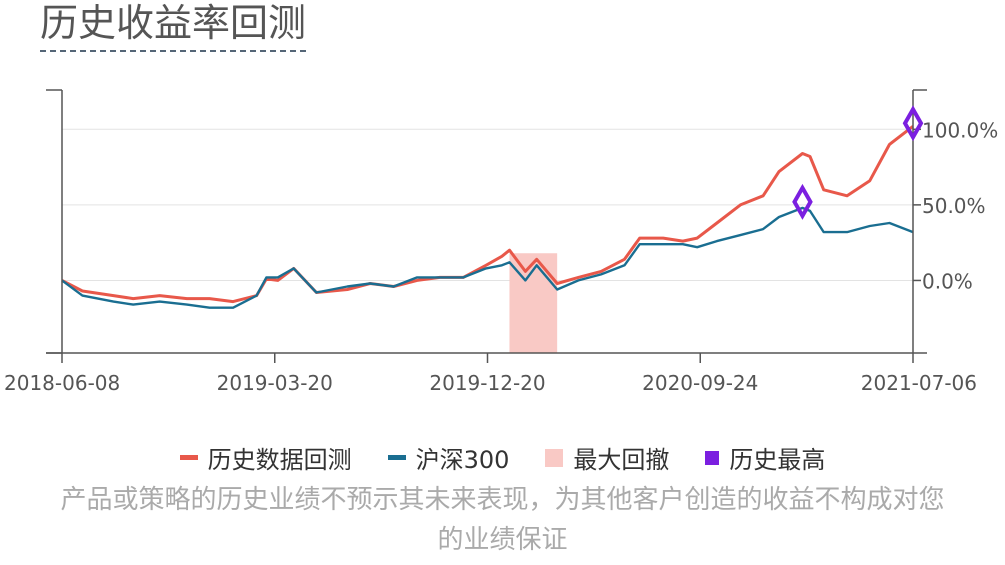  Describe the element at coordinates (62, 383) in the screenshot. I see `x-tick-label: 2018-06-08` at that location.